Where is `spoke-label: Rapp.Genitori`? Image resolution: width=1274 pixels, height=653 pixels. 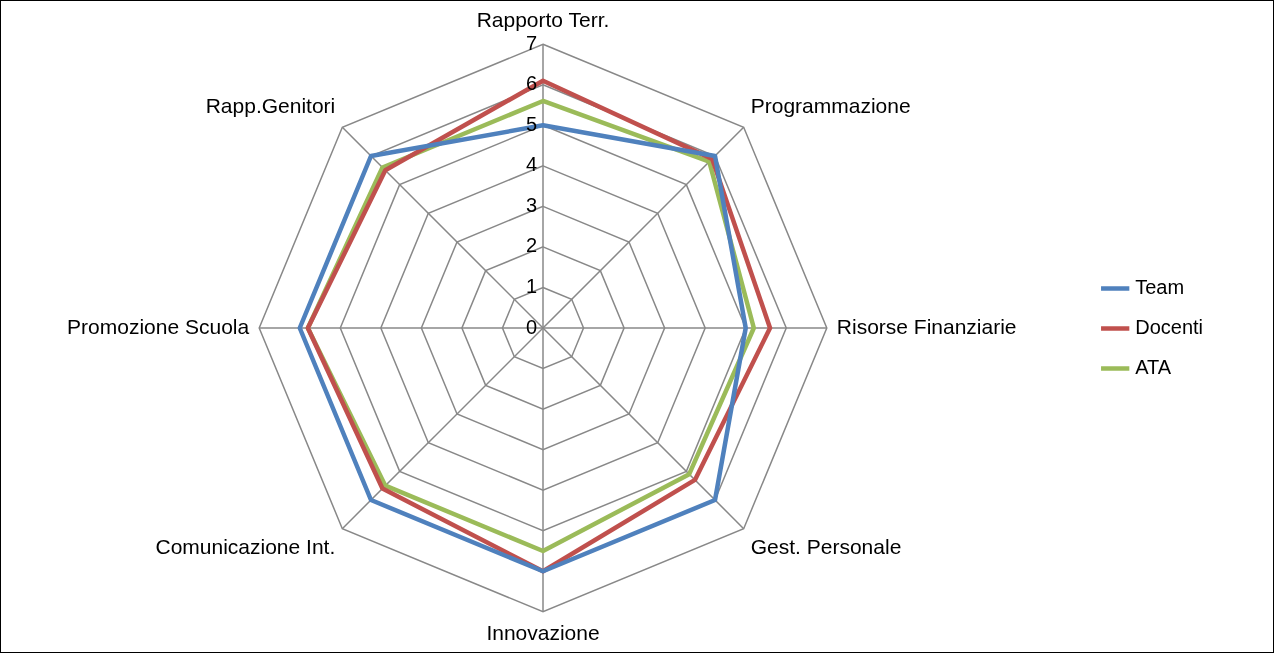
spoke-label: Rapp.Genitori is located at coordinates (270, 106).